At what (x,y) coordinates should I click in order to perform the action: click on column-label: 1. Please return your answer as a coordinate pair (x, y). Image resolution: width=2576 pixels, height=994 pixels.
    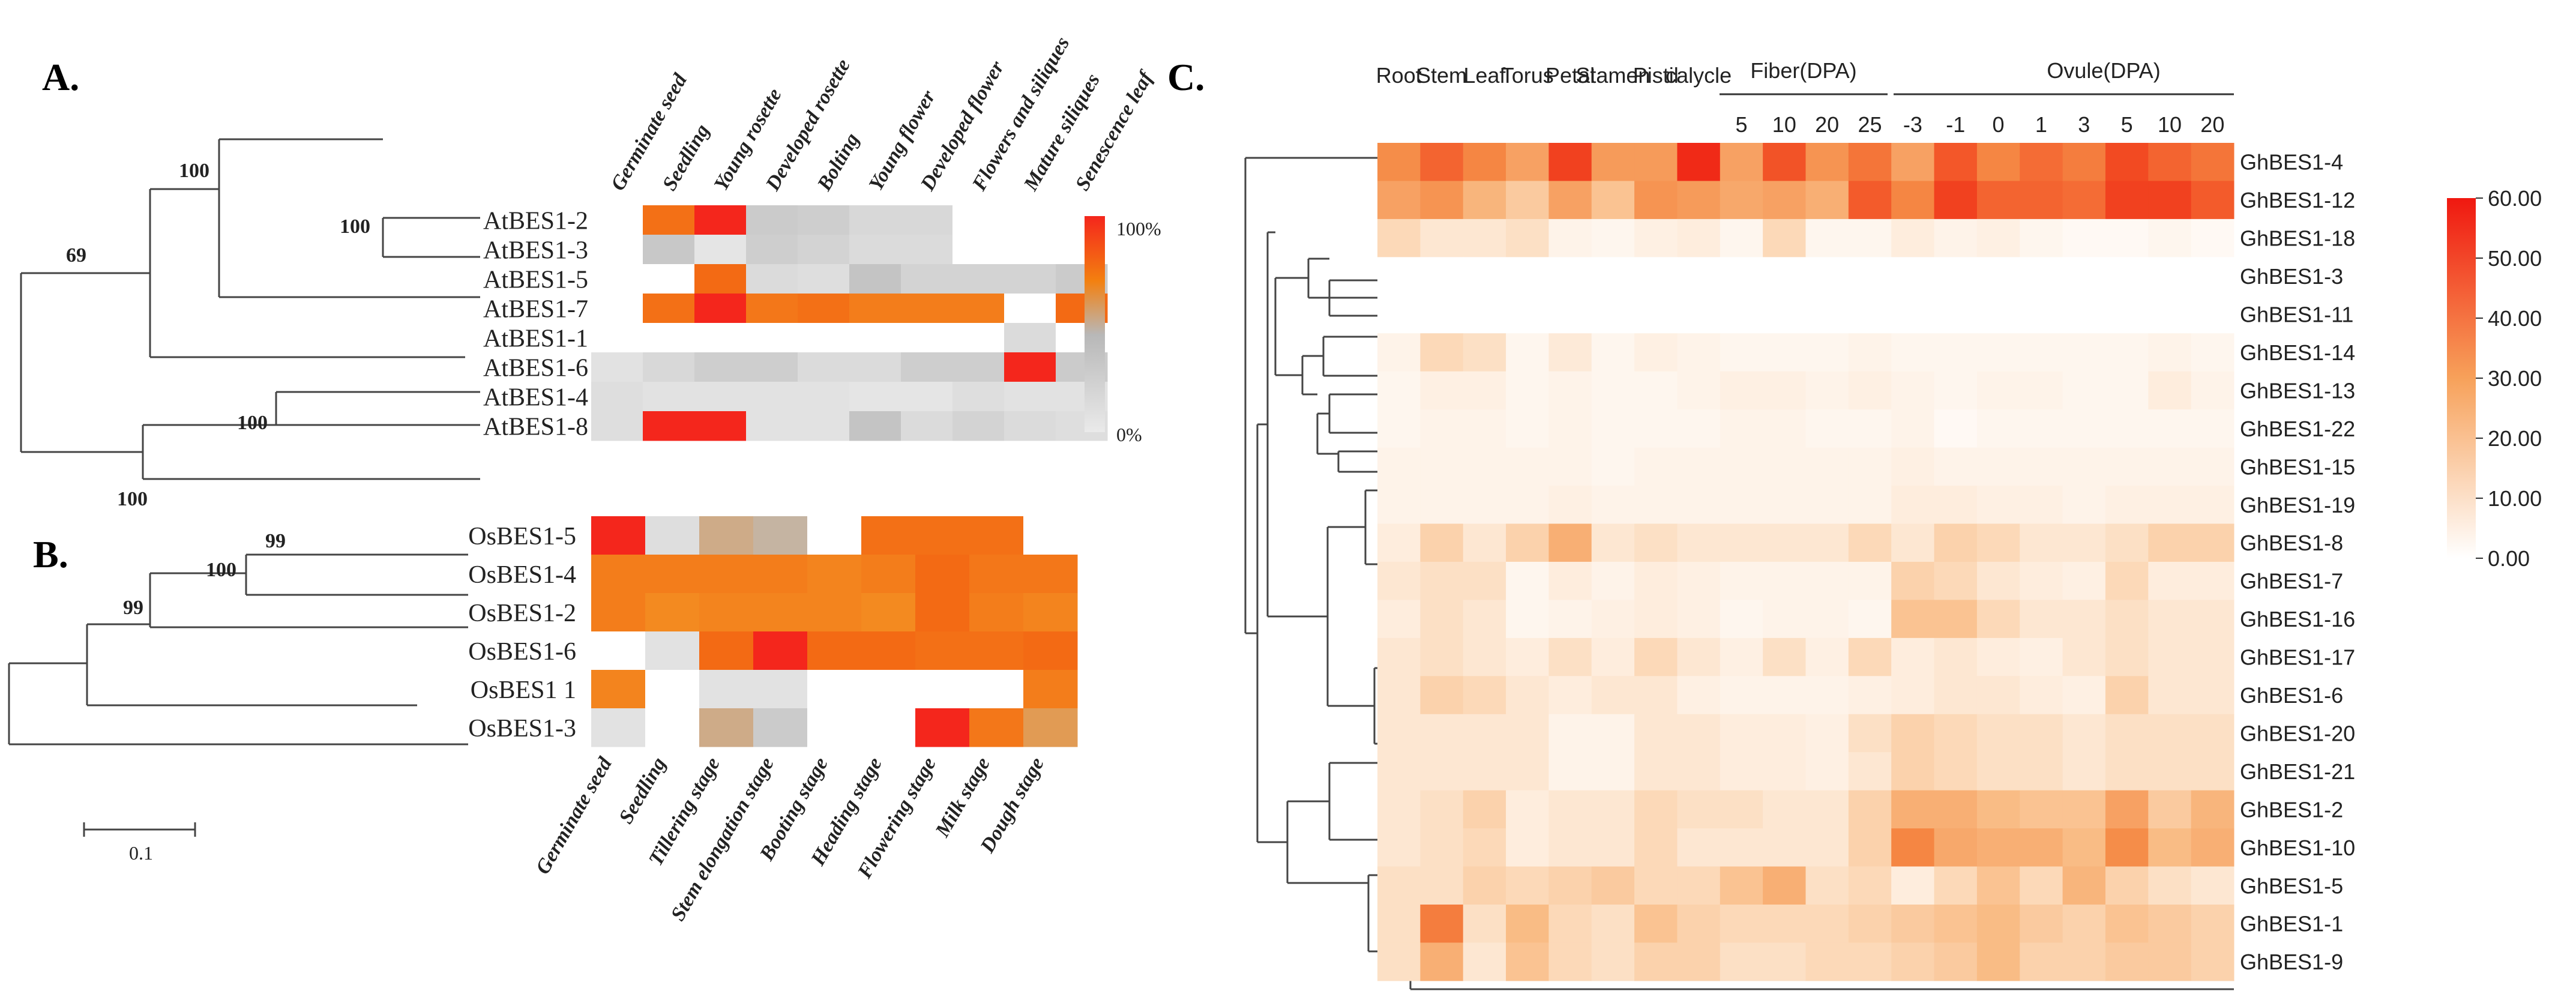
    Looking at the image, I should click on (2041, 124).